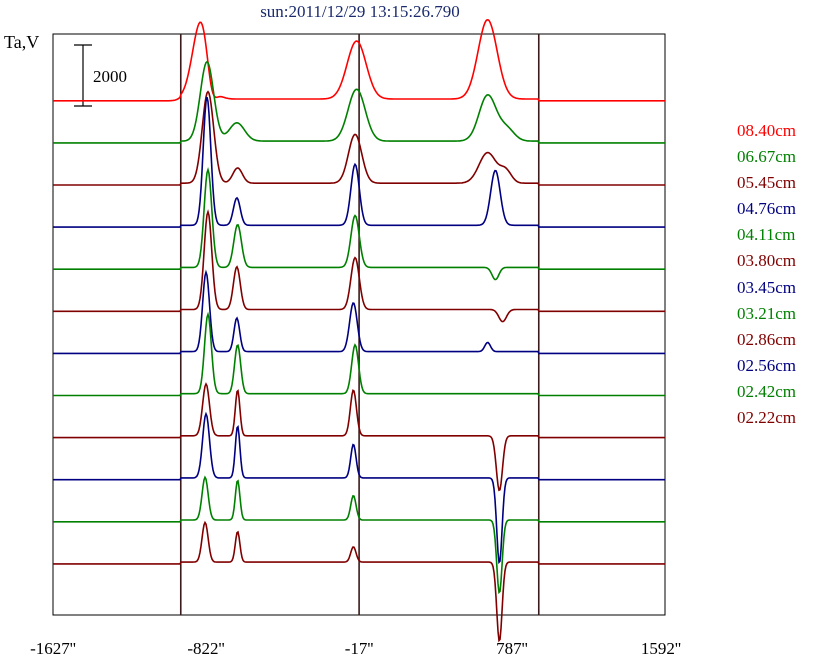  I want to click on legend-item: 08.40cm, so click(767, 130).